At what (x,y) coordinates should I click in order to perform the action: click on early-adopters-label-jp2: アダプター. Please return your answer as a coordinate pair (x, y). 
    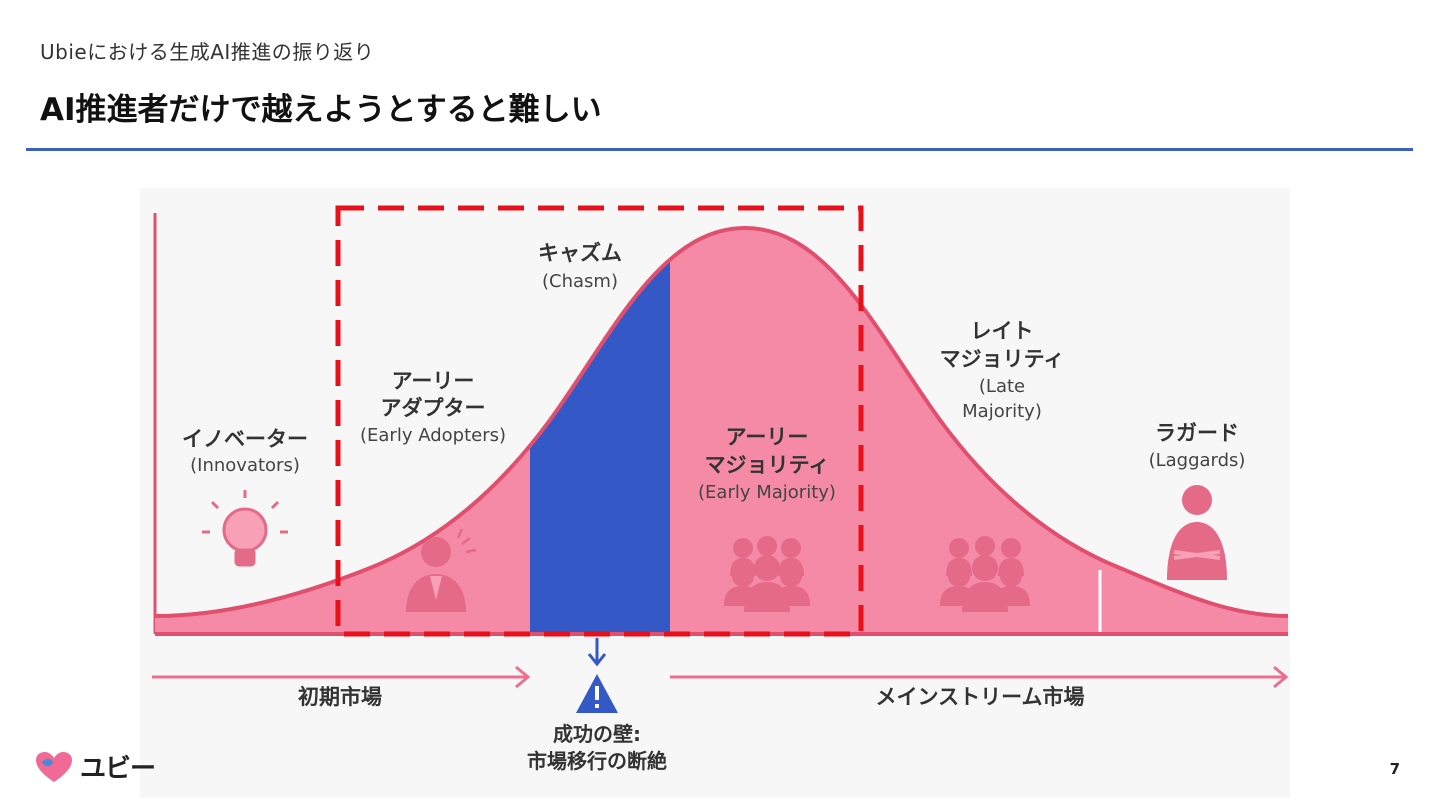
    Looking at the image, I should click on (433, 408).